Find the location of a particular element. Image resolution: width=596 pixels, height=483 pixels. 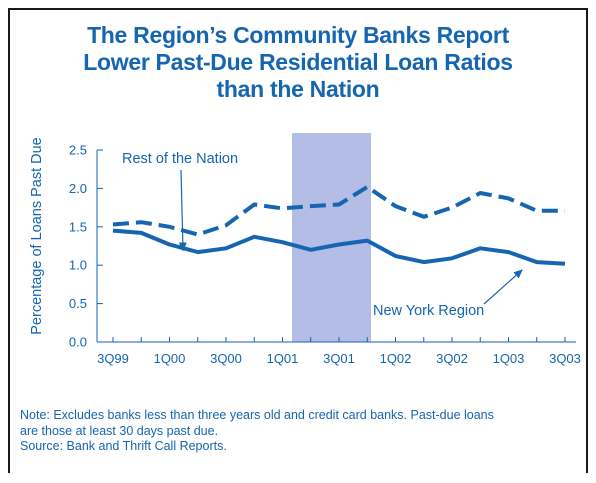

y-axis-title: Percentage of Loans Past Due is located at coordinates (37, 236).